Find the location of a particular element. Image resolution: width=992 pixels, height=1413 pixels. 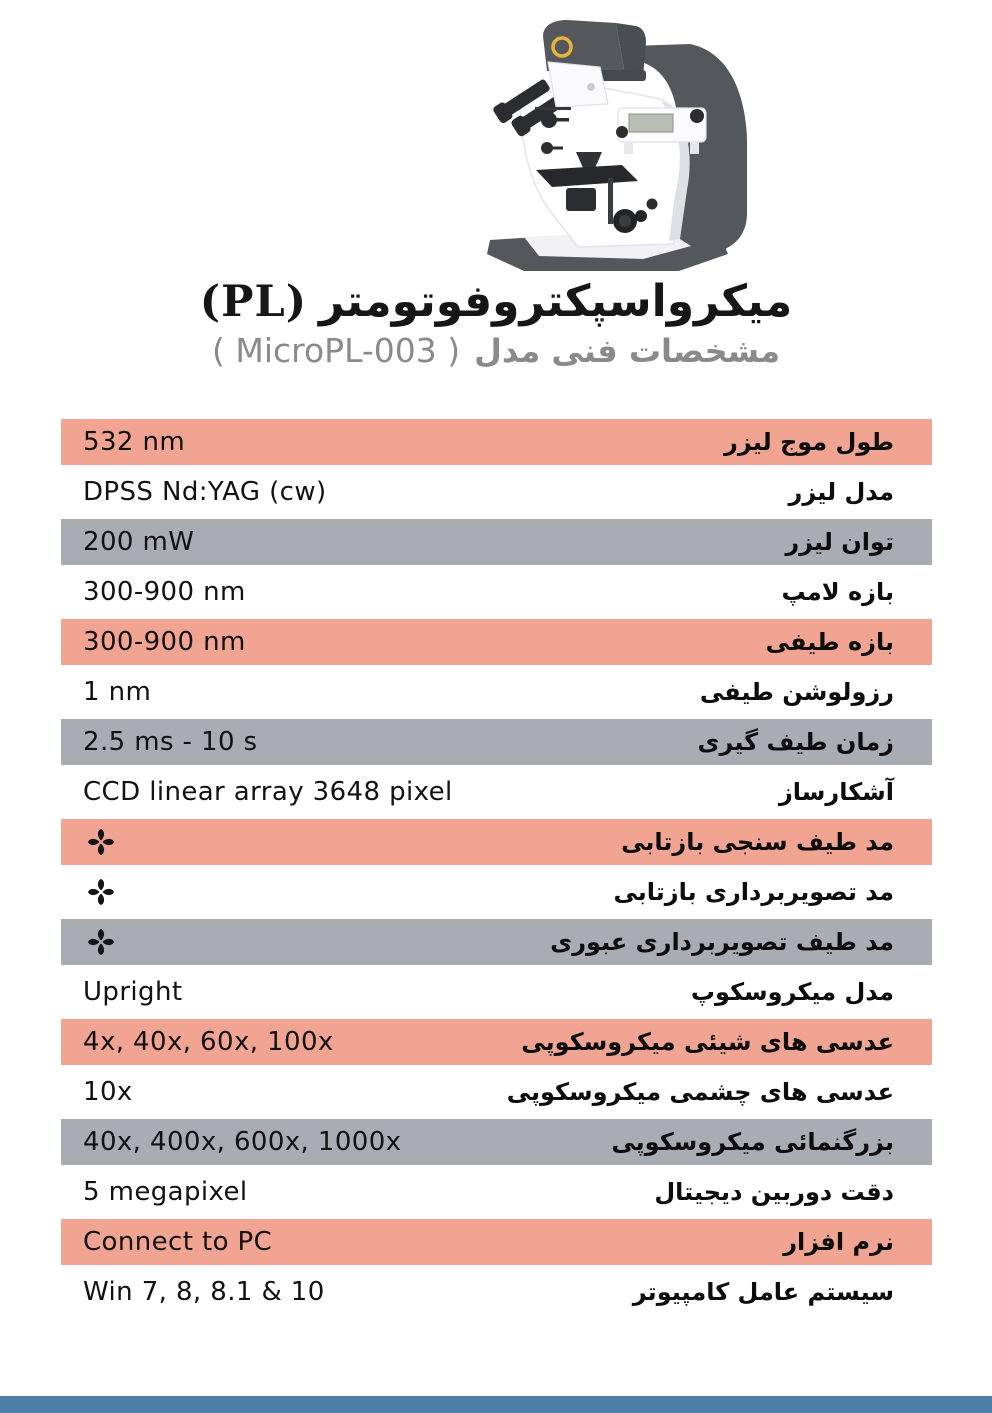

spec-label-fa: عدسی های شیئی میکروسکوپی is located at coordinates (707, 1042).